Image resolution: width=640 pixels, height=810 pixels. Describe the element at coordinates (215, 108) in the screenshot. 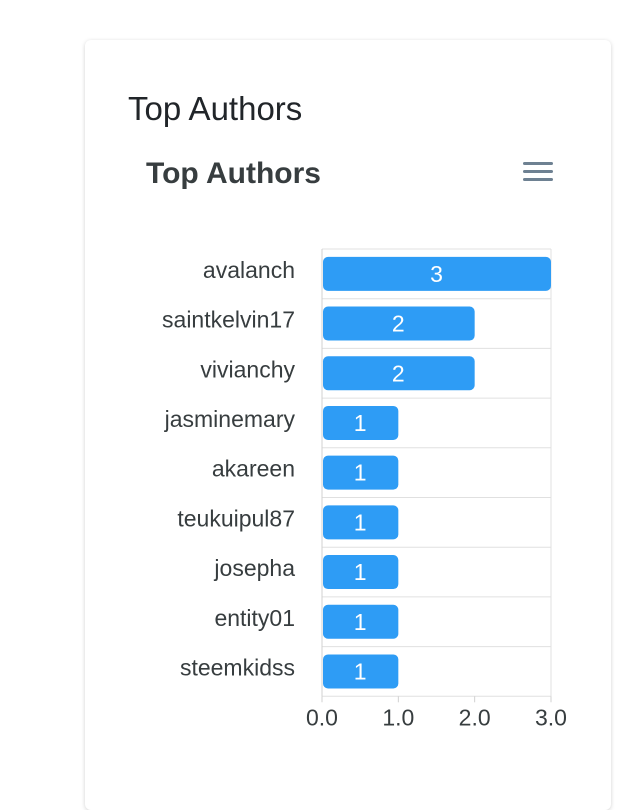

I see `card-title: Top Authors` at that location.